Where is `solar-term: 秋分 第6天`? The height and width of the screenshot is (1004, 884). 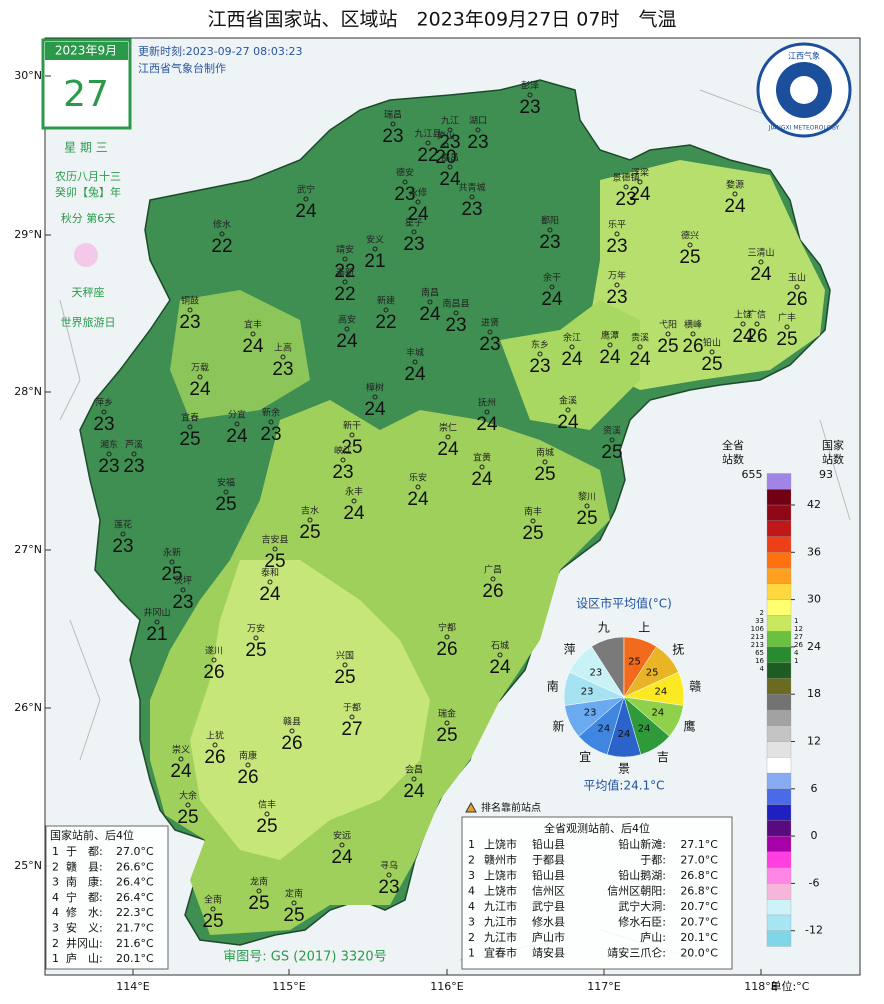
solar-term: 秋分 第6天 is located at coordinates (88, 218).